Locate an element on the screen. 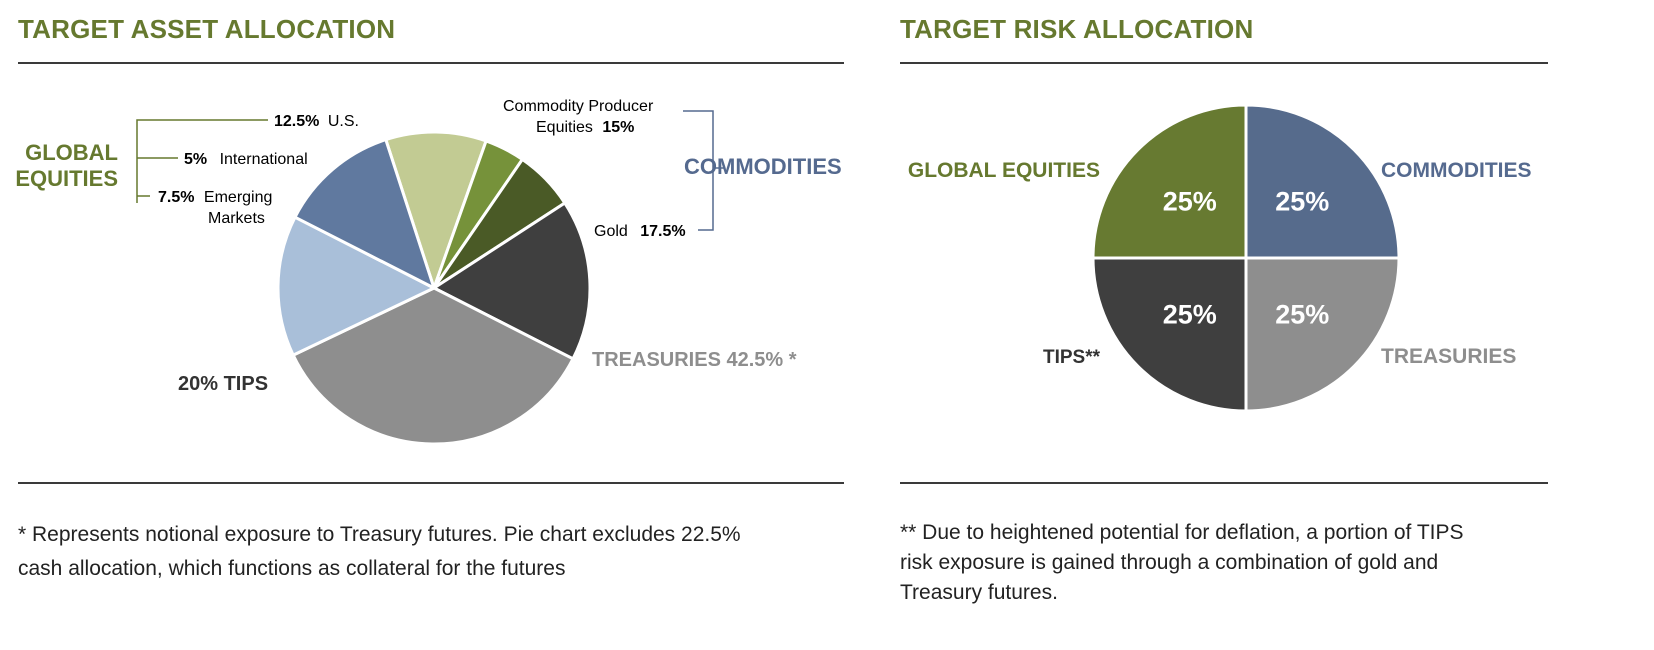  risk-treasuries-label: TREASURIES is located at coordinates (1448, 356).